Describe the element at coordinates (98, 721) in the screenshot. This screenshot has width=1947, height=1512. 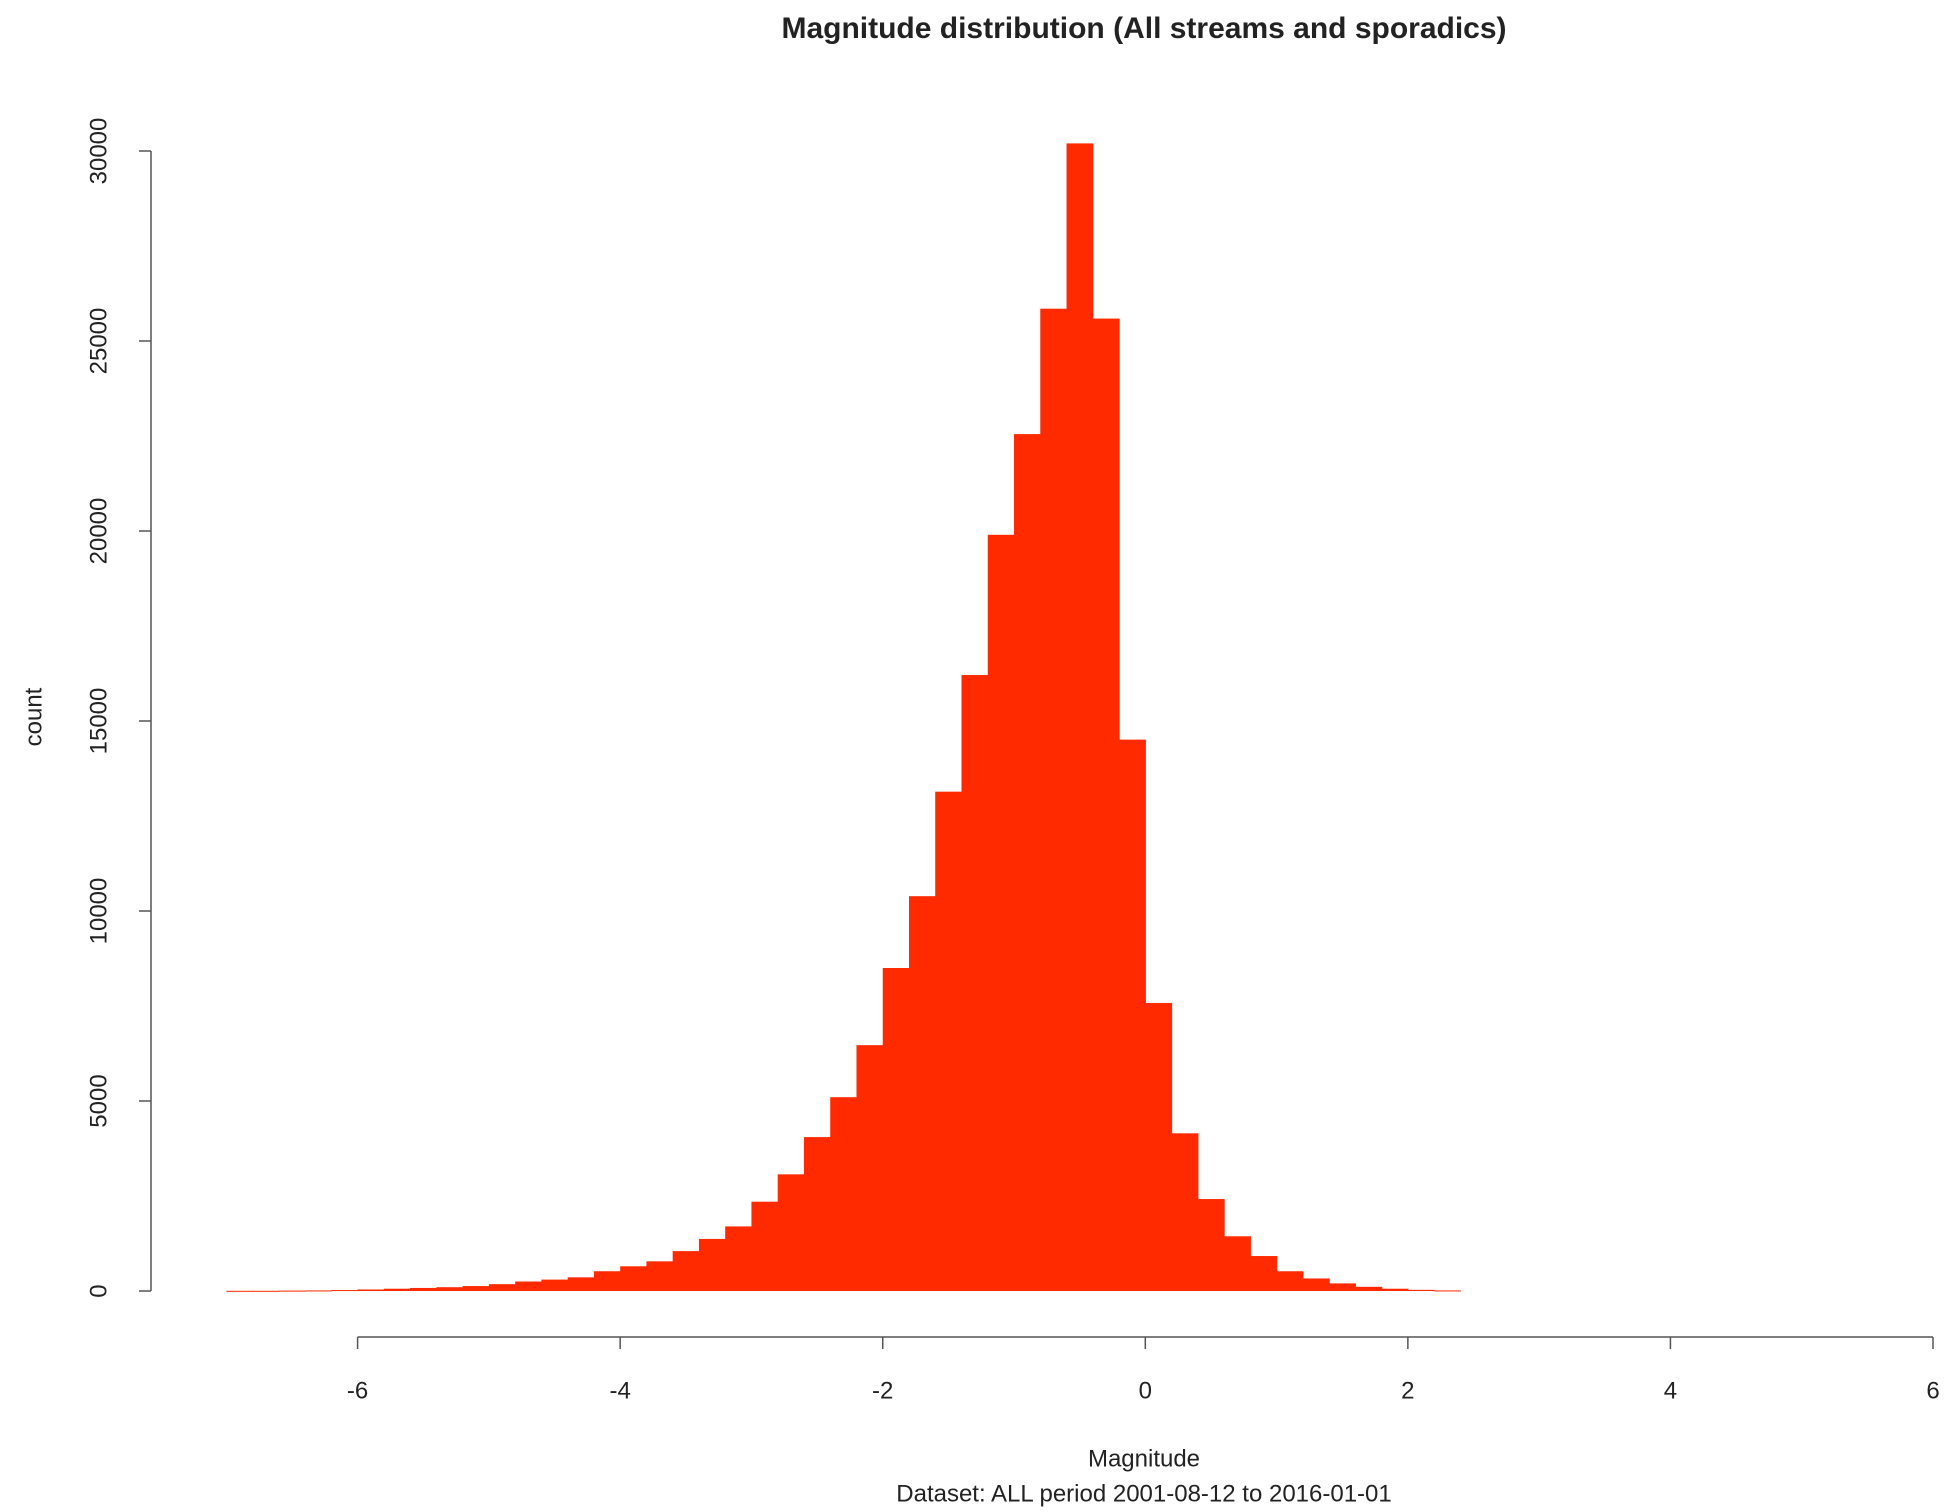
I see `y-tick-label: 15000` at that location.